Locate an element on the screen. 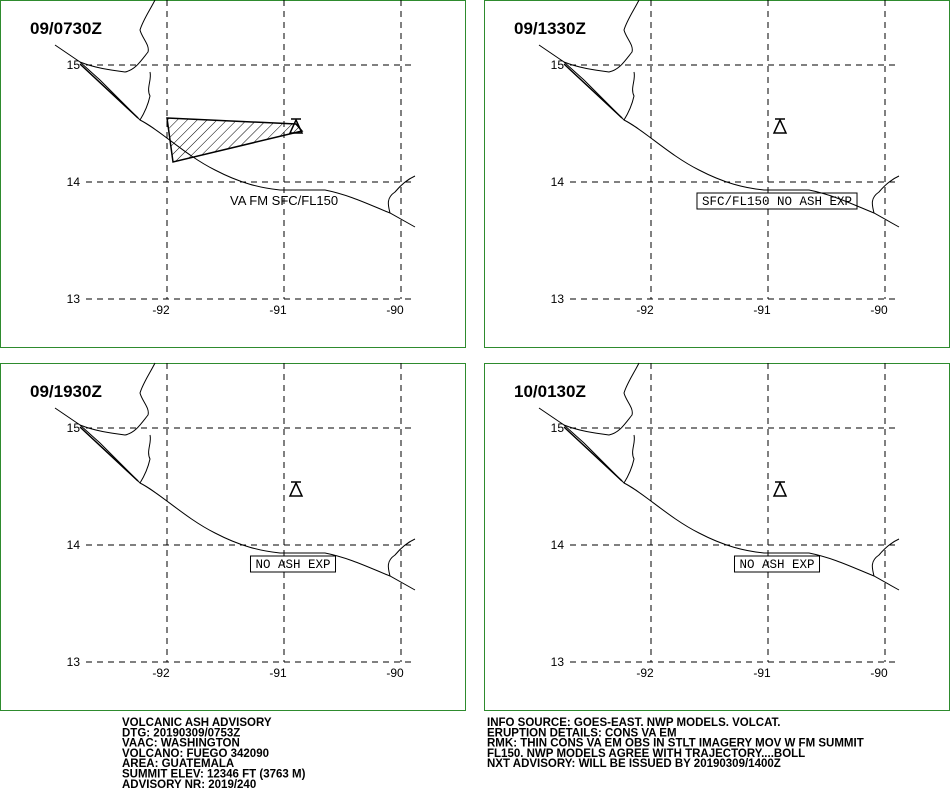 The image size is (950, 812). advisory-line: DTG: 20190309/0753Z is located at coordinates (181, 733).